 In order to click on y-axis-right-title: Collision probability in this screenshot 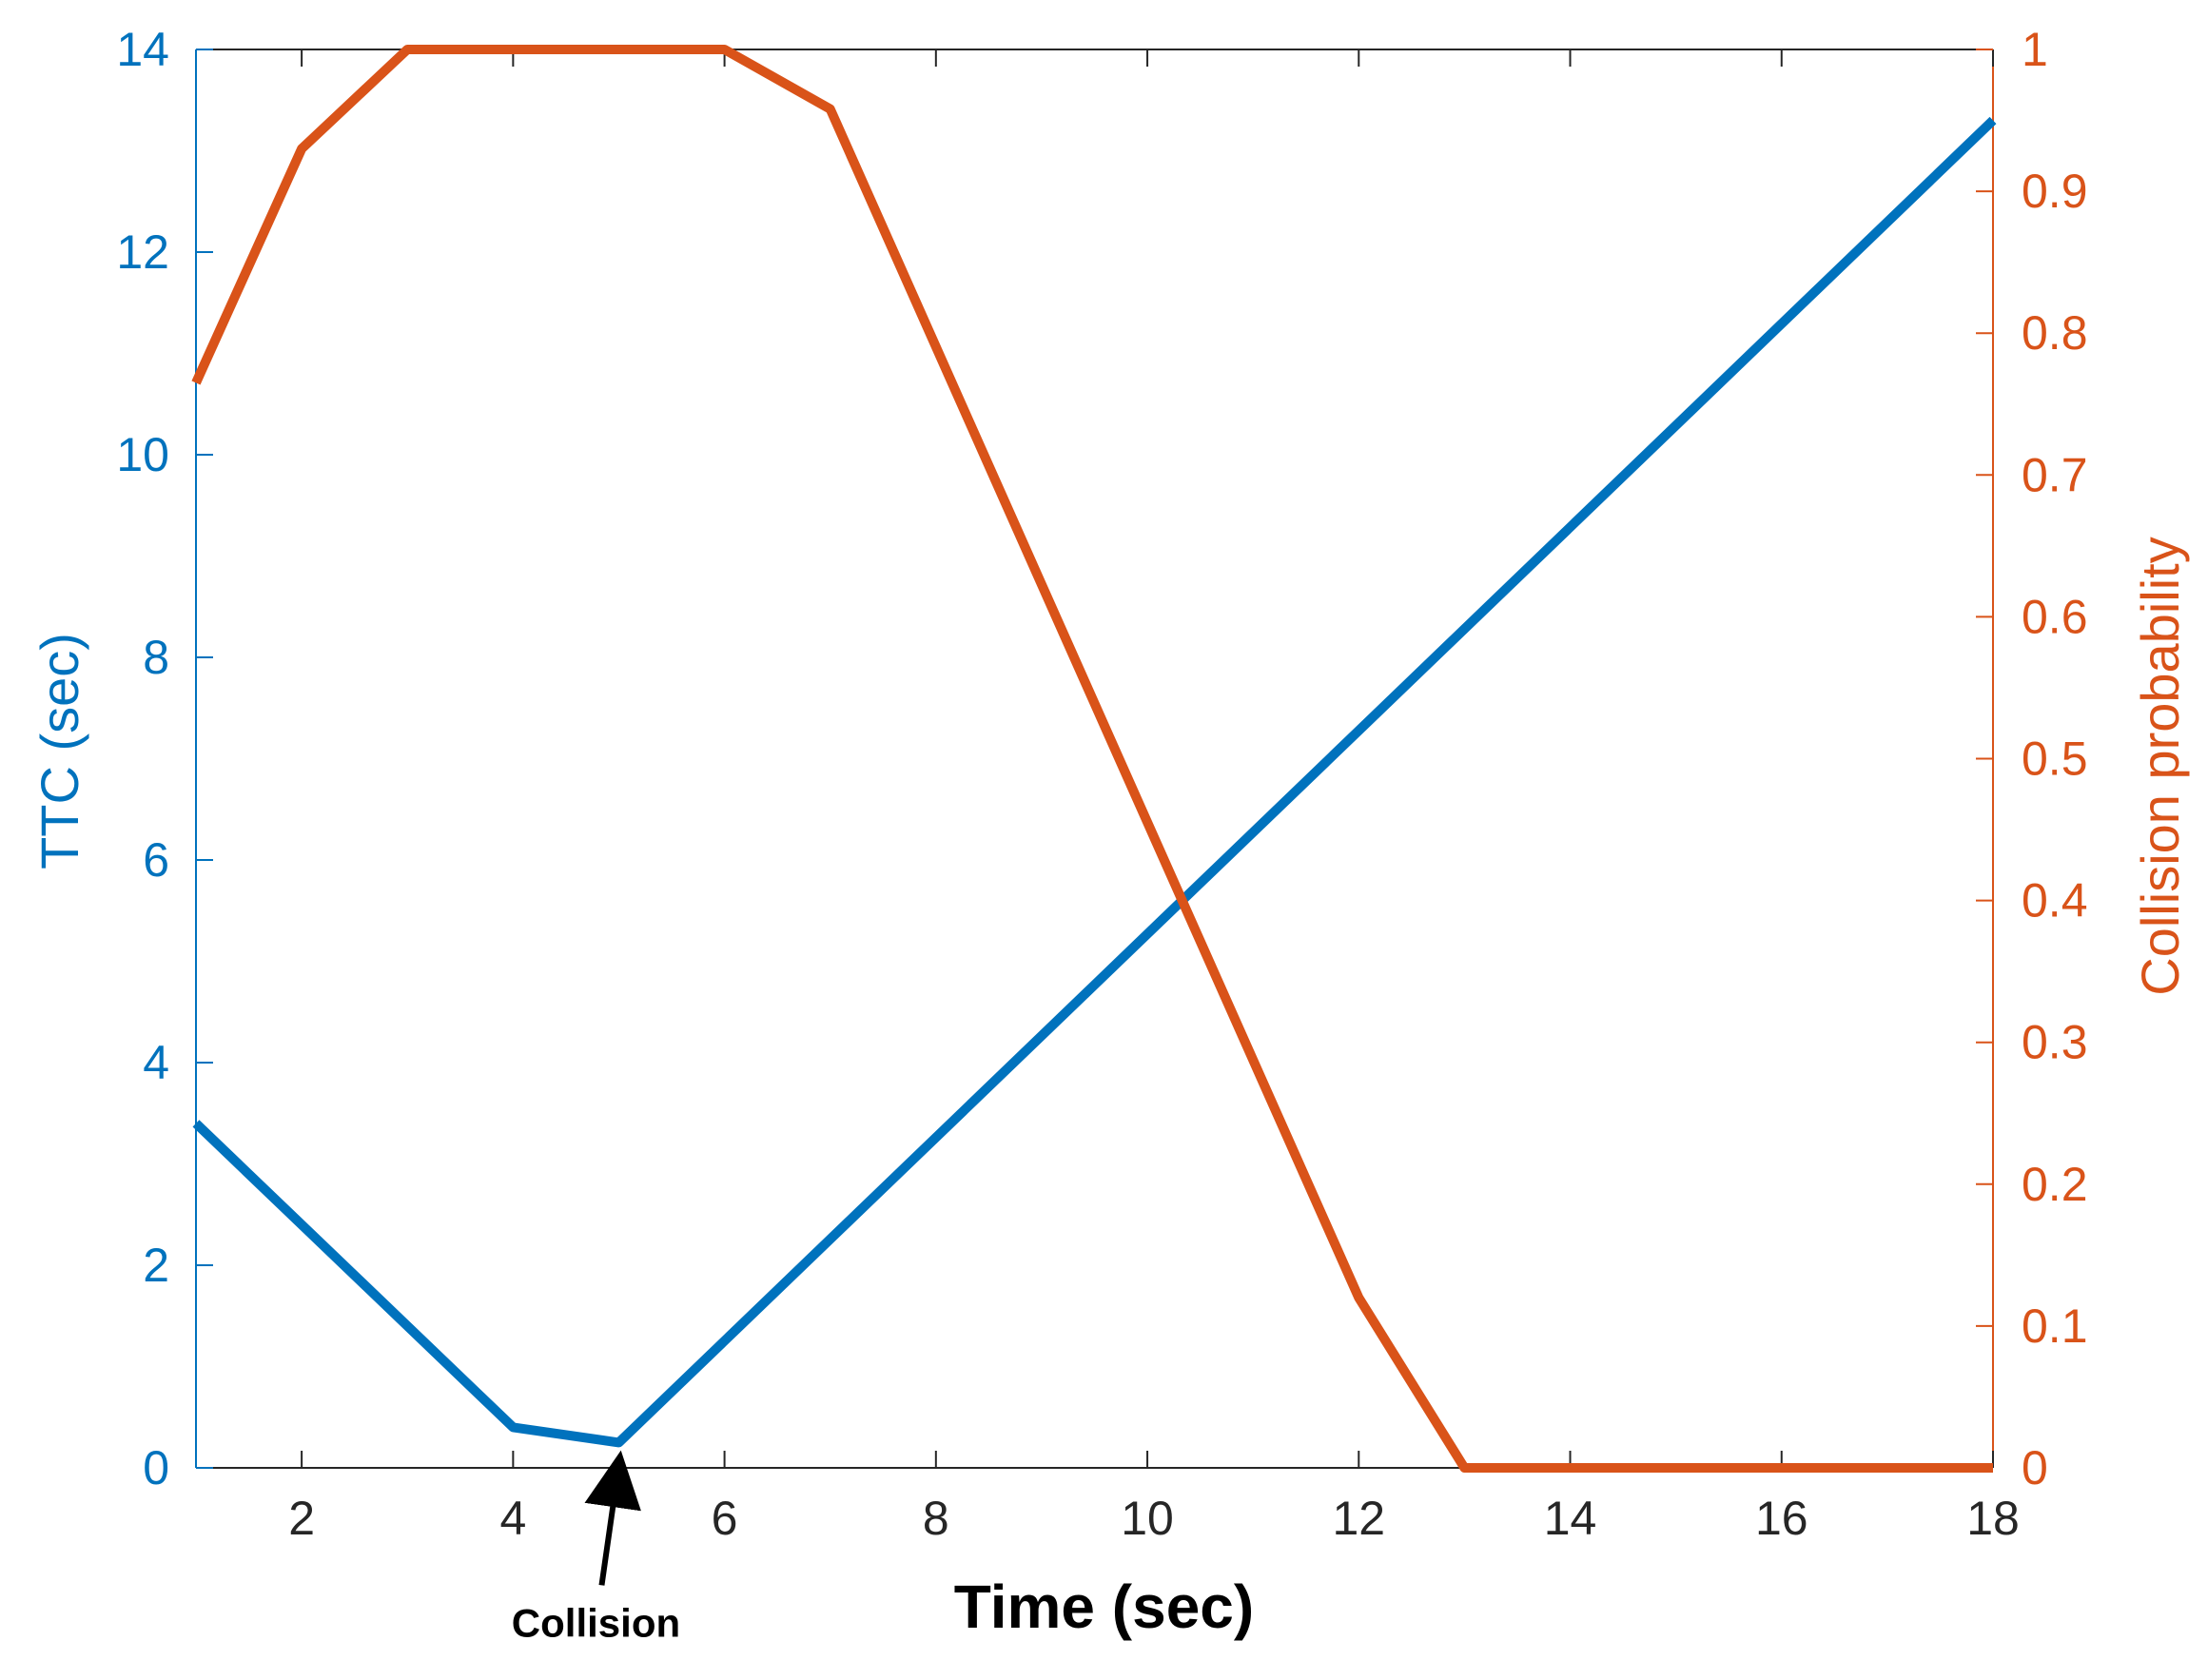, I will do `click(2160, 766)`.